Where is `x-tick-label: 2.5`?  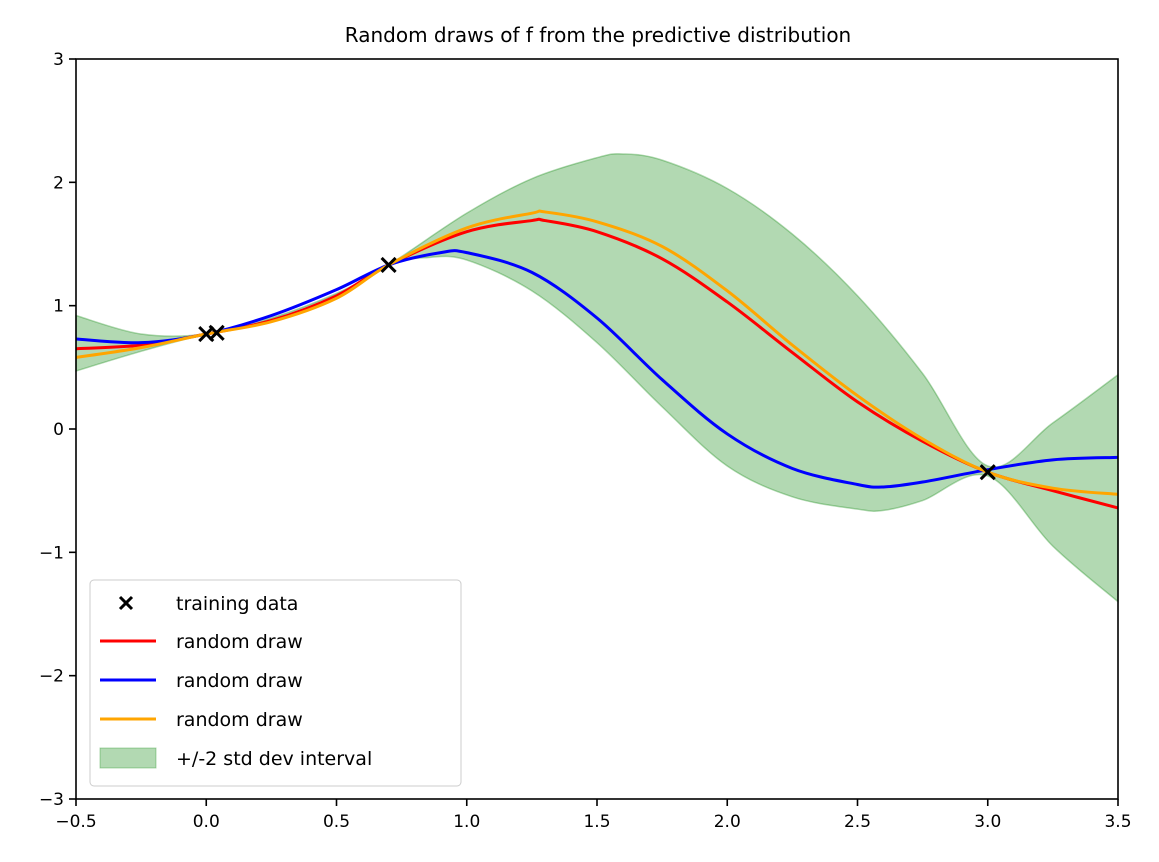 x-tick-label: 2.5 is located at coordinates (857, 822).